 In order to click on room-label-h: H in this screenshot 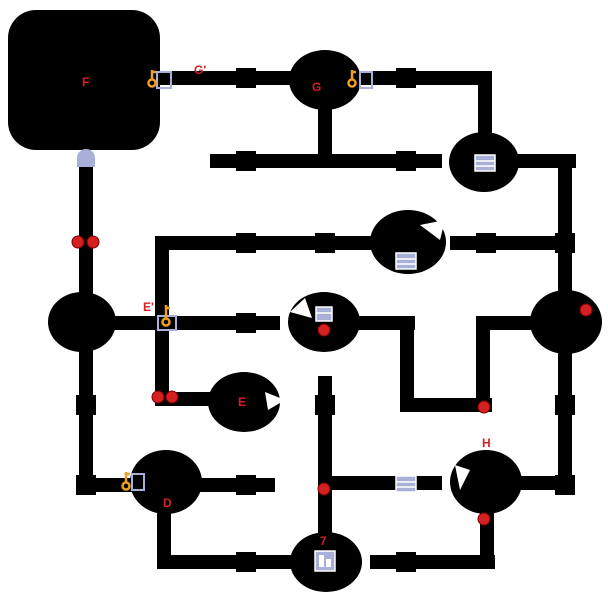, I will do `click(486, 443)`.